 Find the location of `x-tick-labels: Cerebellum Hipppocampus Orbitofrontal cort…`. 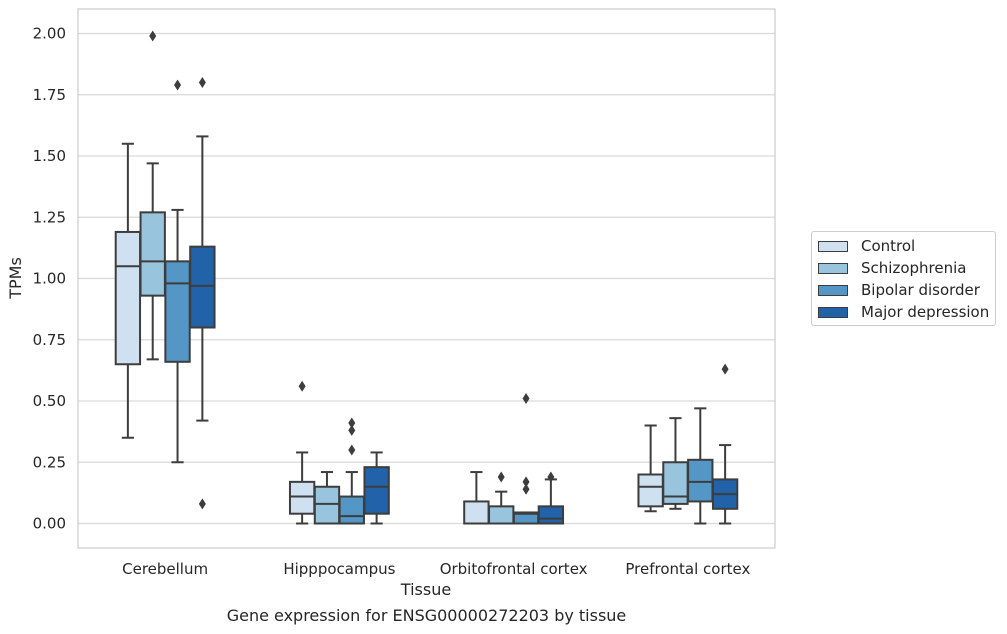

x-tick-labels: Cerebellum Hipppocampus Orbitofrontal cort… is located at coordinates (436, 569).